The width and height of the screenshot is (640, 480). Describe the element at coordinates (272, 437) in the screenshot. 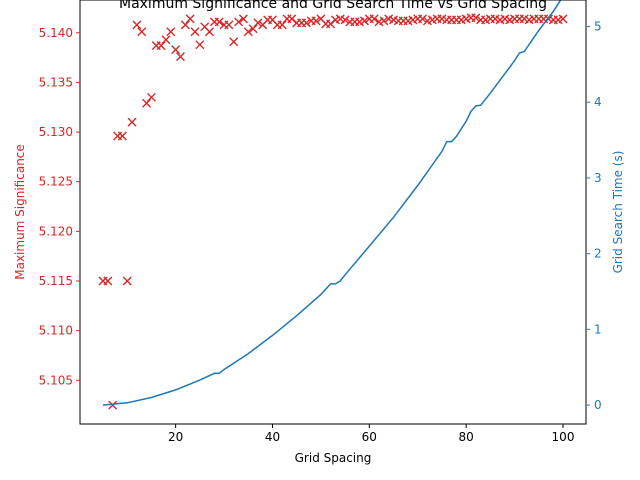

I see `x-tick-label: 40` at that location.